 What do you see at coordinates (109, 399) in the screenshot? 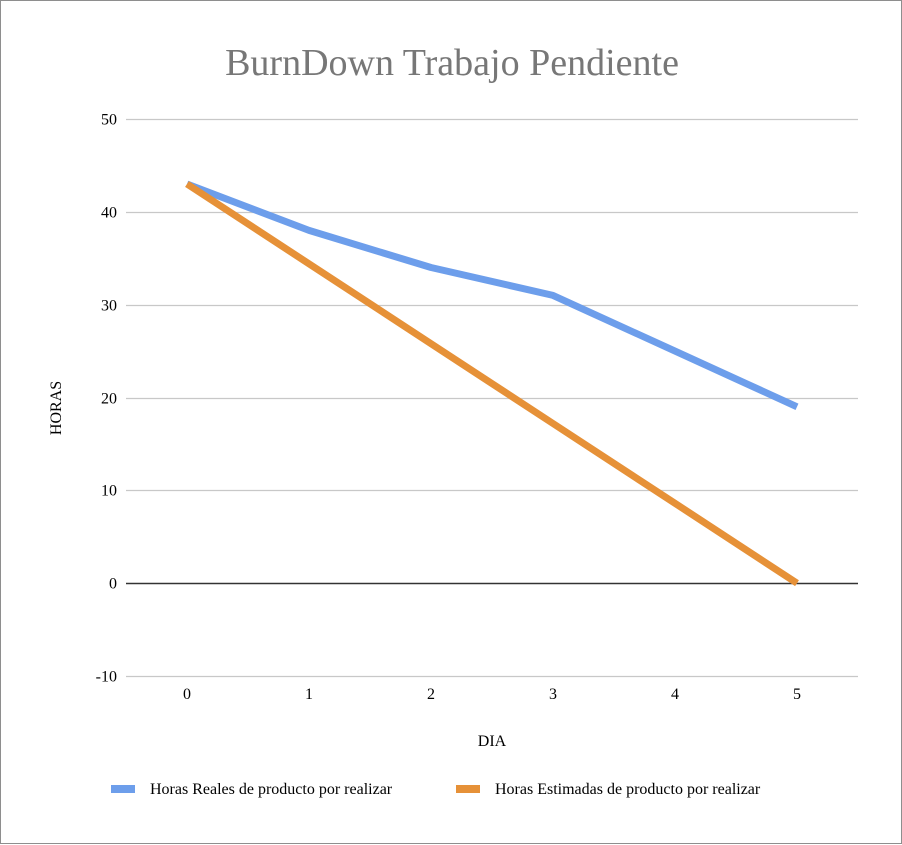
I see `y-tick-label: 20` at bounding box center [109, 399].